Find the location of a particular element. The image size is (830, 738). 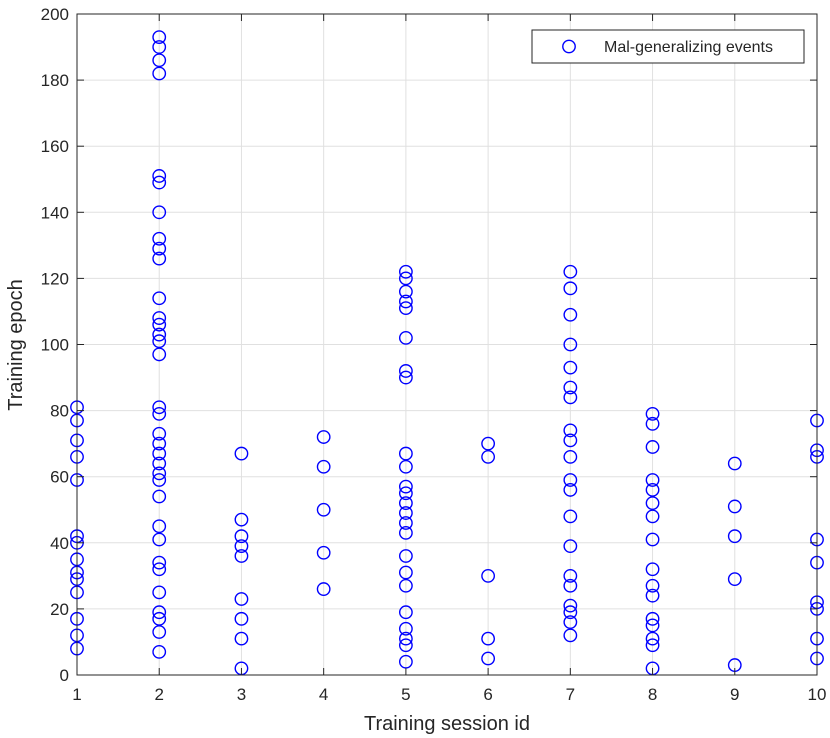

y-tick-label: 180 is located at coordinates (55, 80).